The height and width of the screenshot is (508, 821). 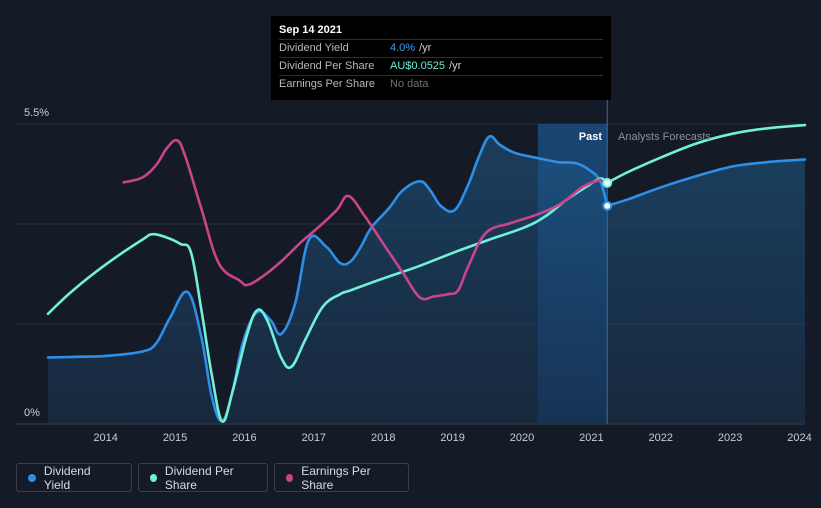 What do you see at coordinates (441, 49) in the screenshot?
I see `tooltip-row-dividend-yield: Dividend Yield 4.0% /yr` at bounding box center [441, 49].